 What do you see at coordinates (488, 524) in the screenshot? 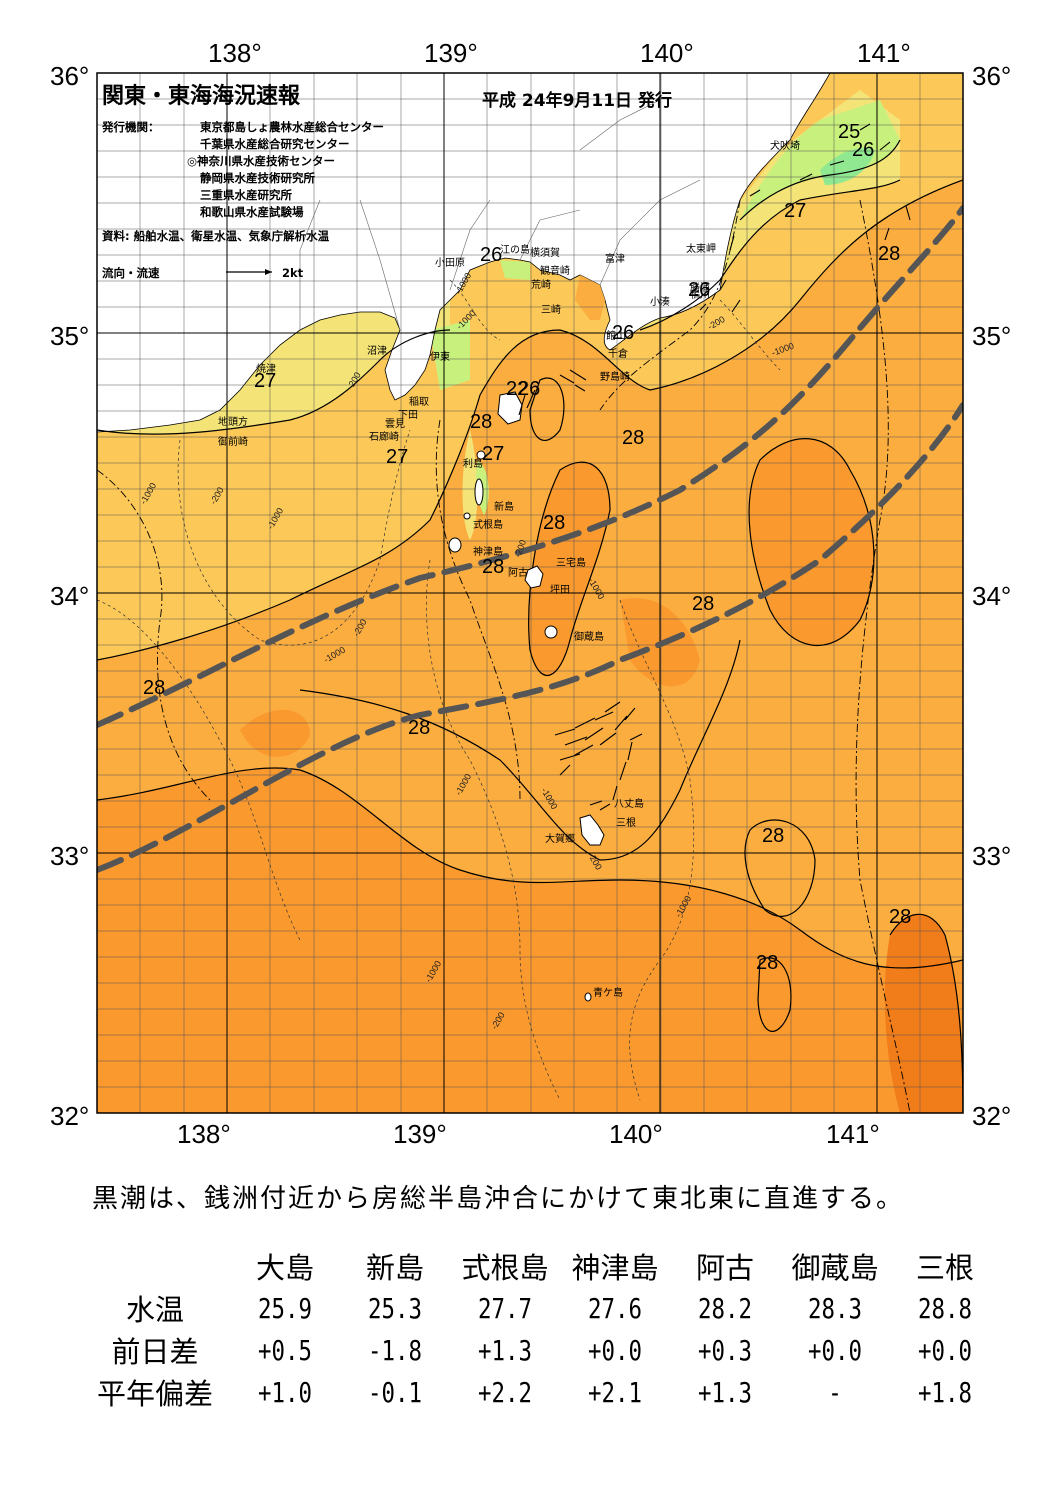
I see `place-name: 式根島` at bounding box center [488, 524].